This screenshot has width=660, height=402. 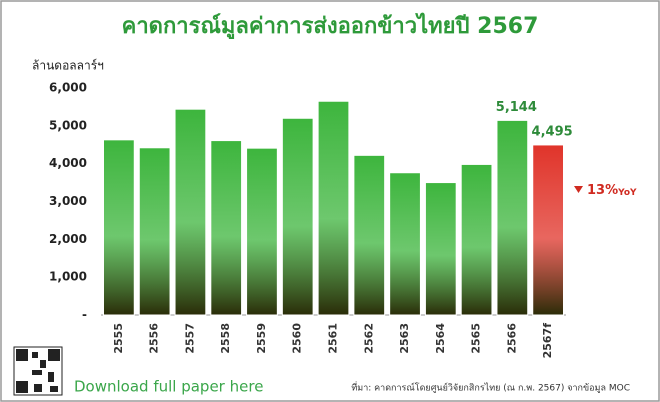 I want to click on x-tick-label: 2557, so click(x=189, y=338).